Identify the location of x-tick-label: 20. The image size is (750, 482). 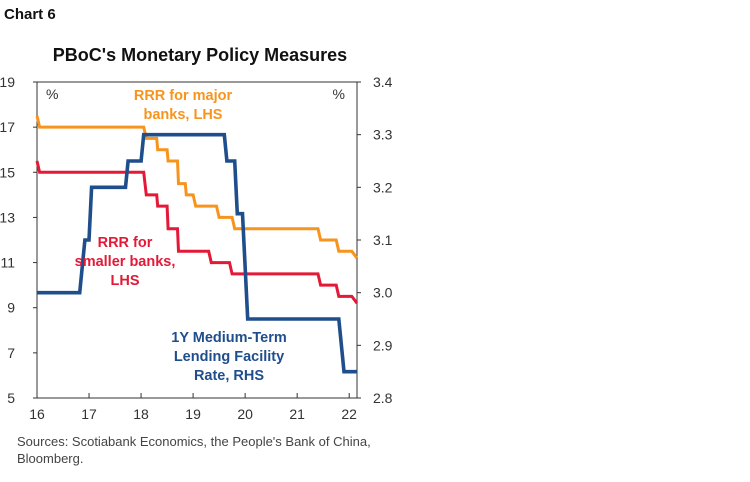
(245, 414).